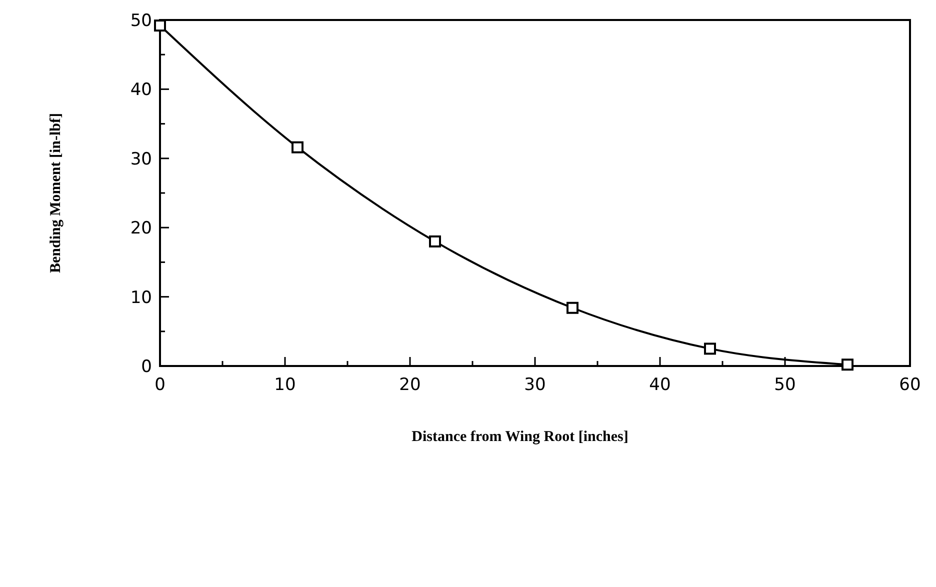 This screenshot has width=936, height=587. I want to click on y-tick-label: 0, so click(146, 366).